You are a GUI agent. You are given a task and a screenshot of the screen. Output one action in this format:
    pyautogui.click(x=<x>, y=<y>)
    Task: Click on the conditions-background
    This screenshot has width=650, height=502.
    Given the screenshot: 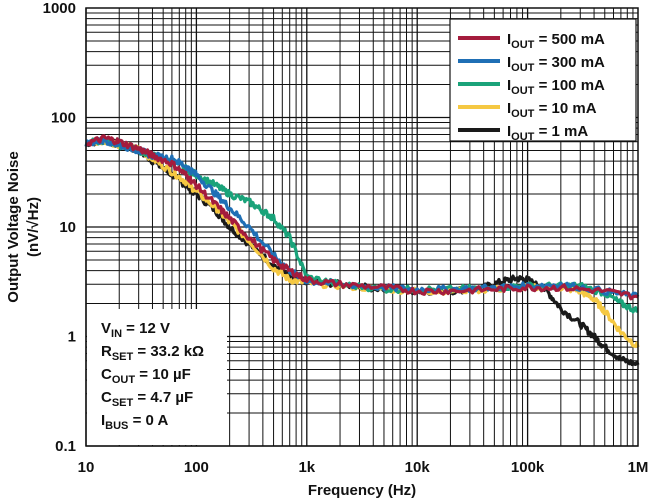 What is the action you would take?
    pyautogui.click(x=157, y=377)
    